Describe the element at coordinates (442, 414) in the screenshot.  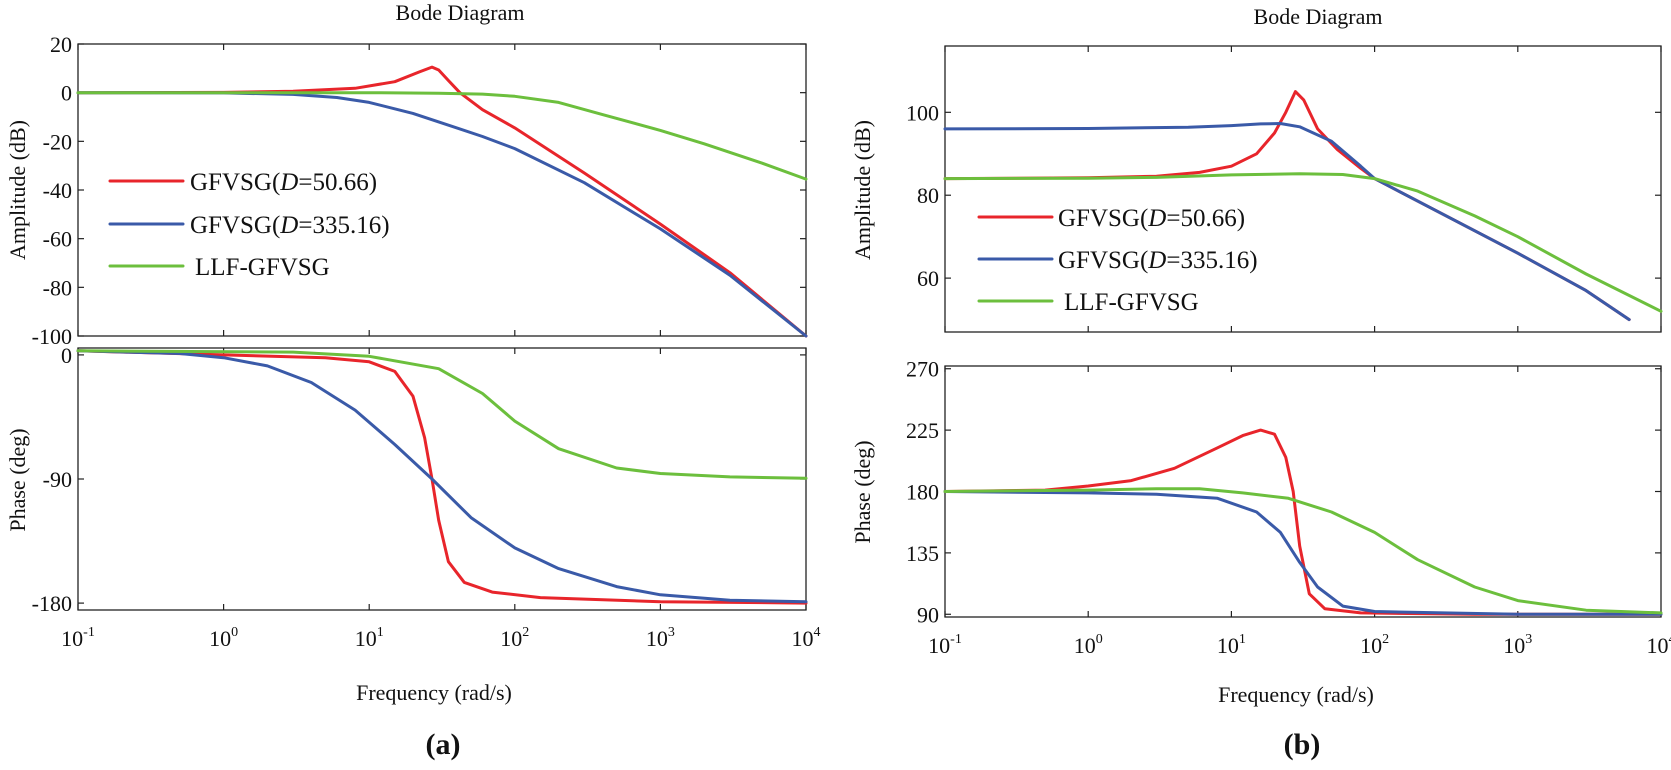
I see `phase-series-green-a` at that location.